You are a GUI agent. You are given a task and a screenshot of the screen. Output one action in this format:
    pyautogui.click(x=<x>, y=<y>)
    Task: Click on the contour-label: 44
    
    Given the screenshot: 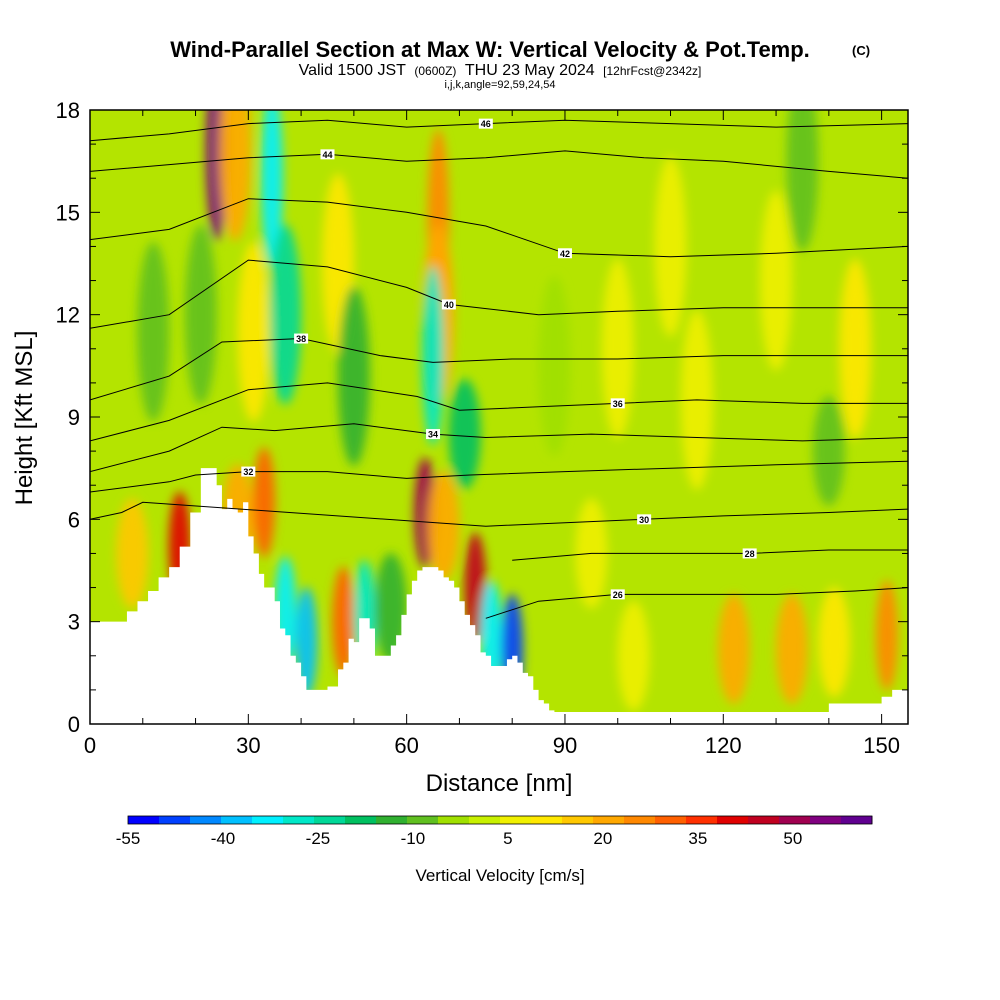 What is the action you would take?
    pyautogui.click(x=327, y=155)
    